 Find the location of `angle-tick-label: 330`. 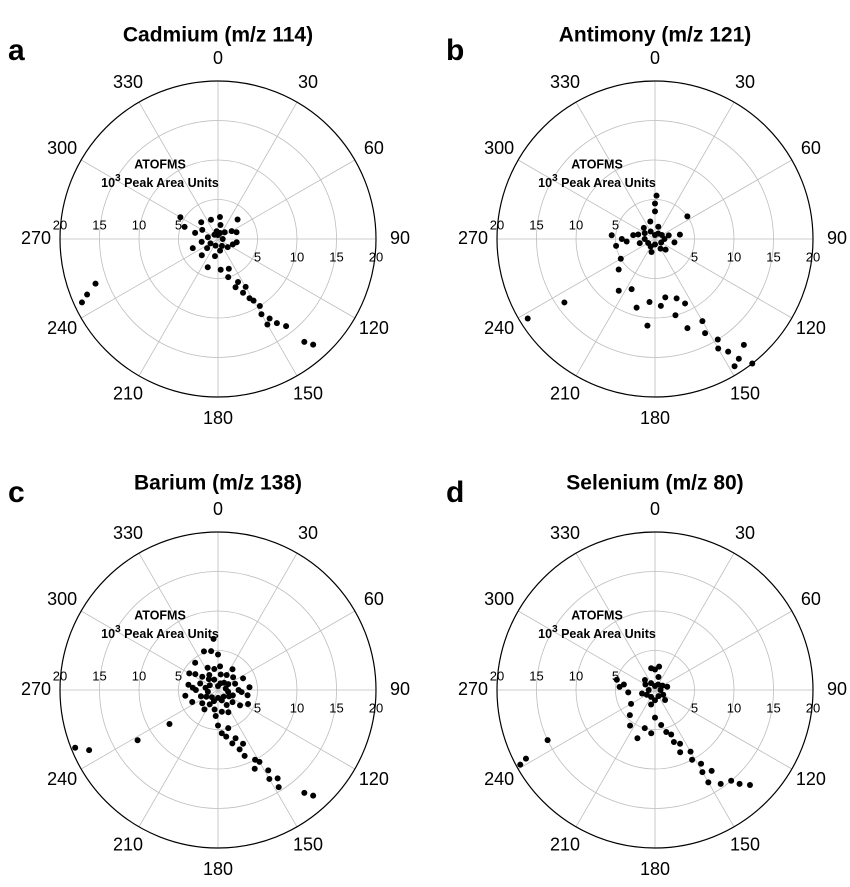

angle-tick-label: 330 is located at coordinates (128, 533).